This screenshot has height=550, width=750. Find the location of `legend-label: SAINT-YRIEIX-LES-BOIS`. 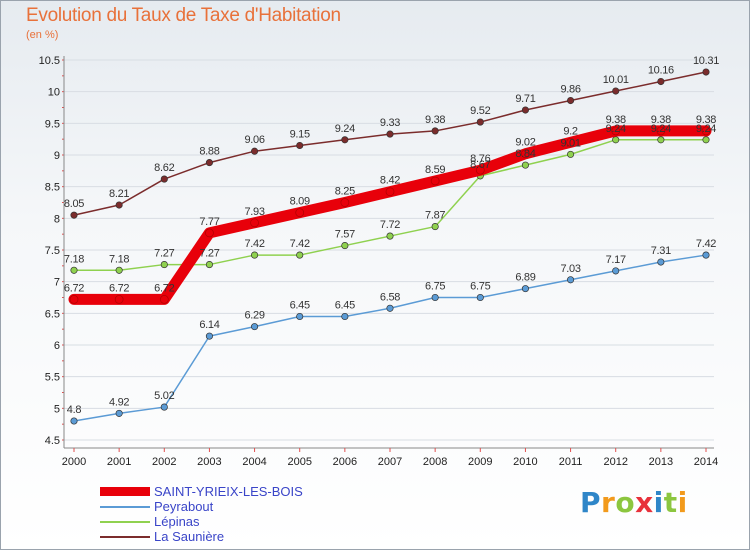

legend-label: SAINT-YRIEIX-LES-BOIS is located at coordinates (228, 491).